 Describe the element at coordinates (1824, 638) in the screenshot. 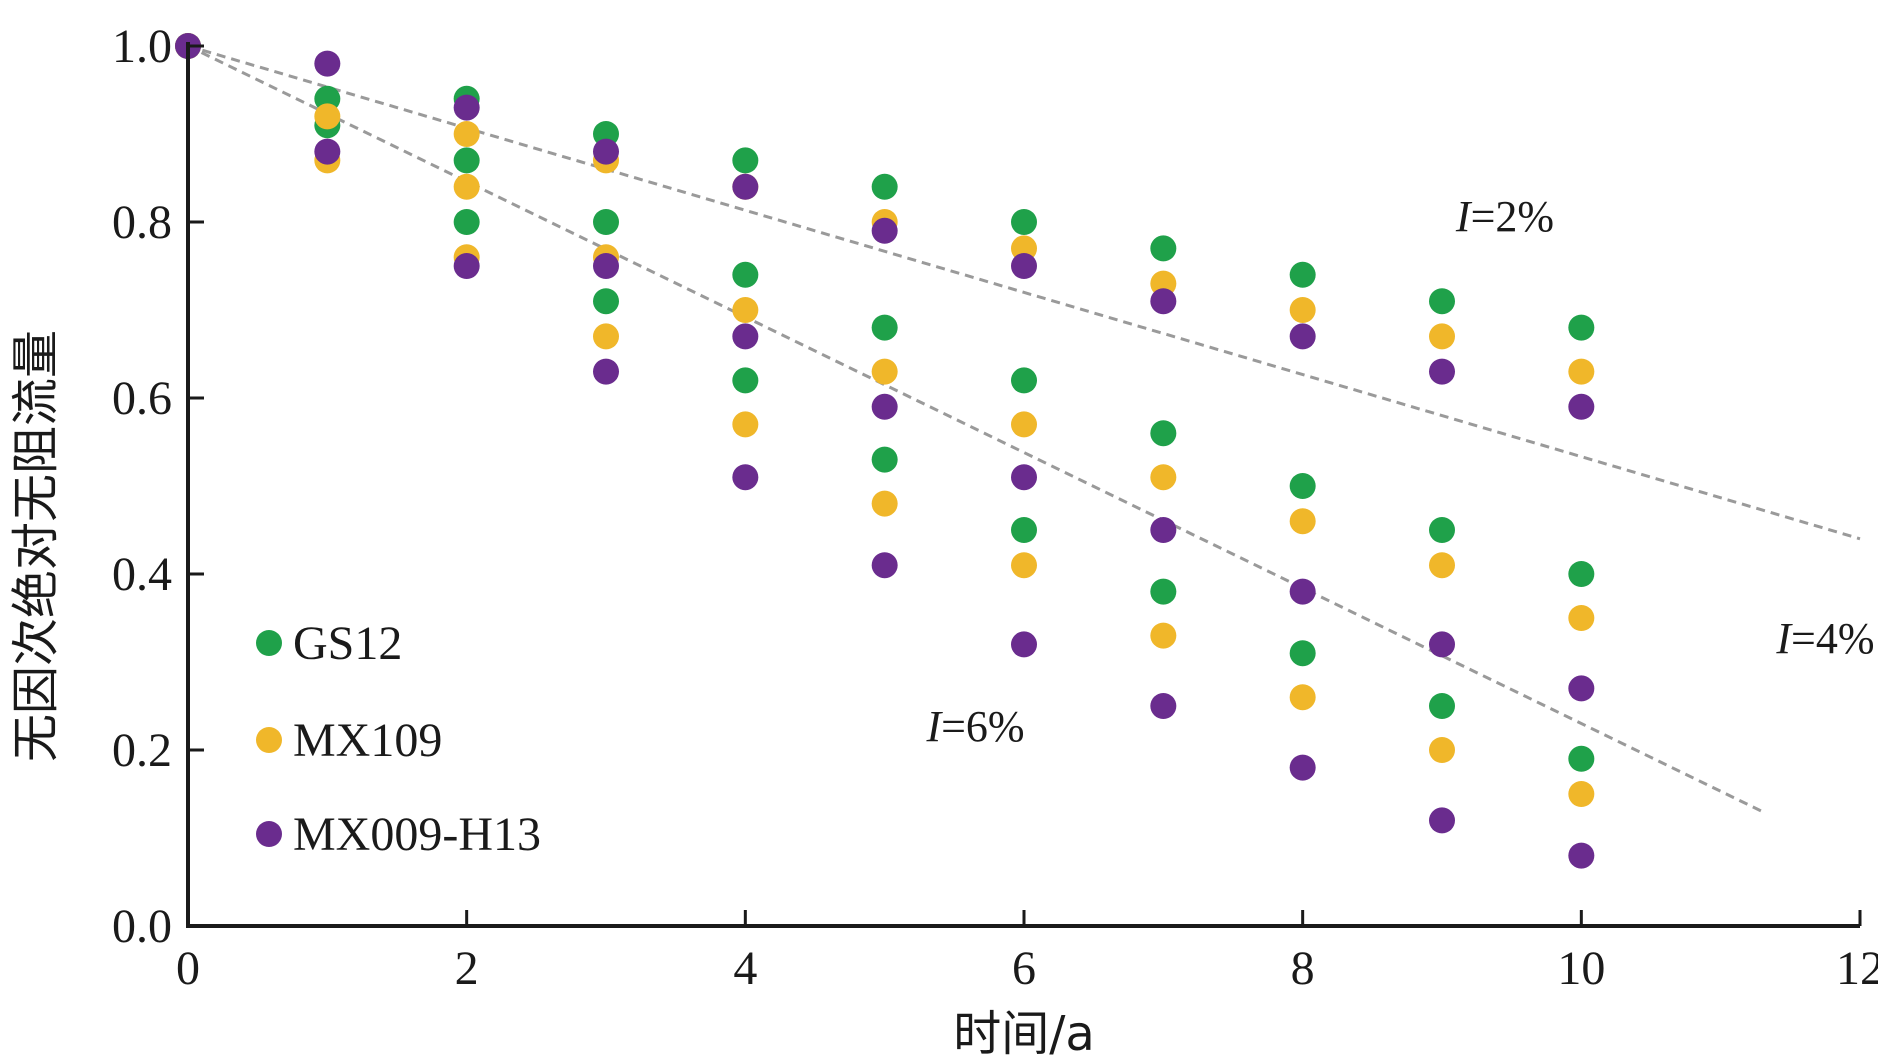

I see `slope-annotation: I=4%` at that location.